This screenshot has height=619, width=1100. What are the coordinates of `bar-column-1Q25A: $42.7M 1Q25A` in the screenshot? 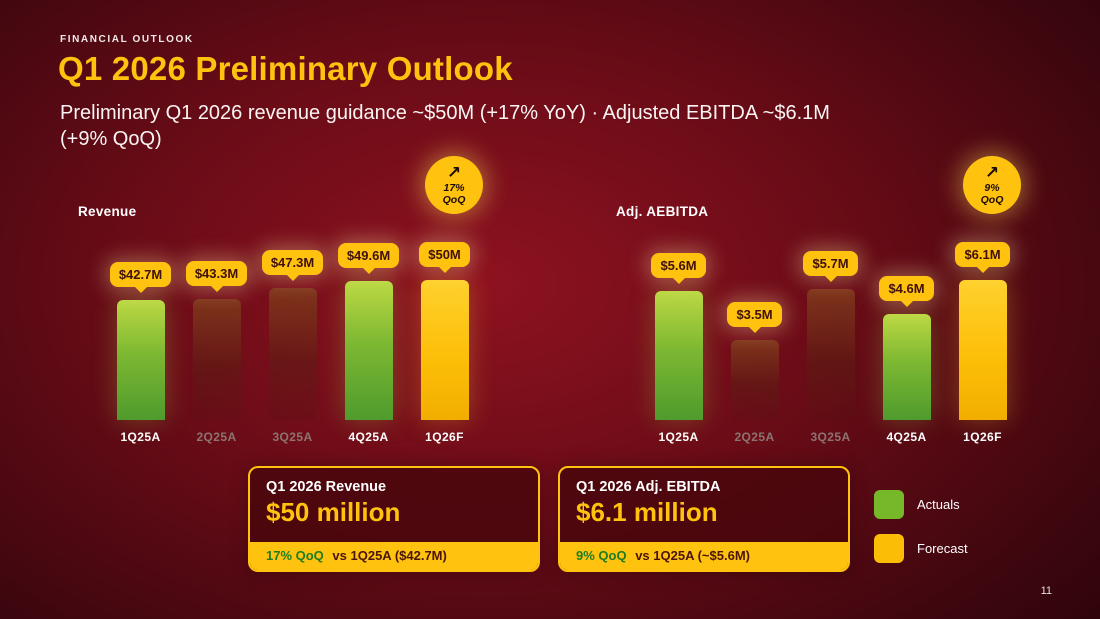 It's located at (140, 354).